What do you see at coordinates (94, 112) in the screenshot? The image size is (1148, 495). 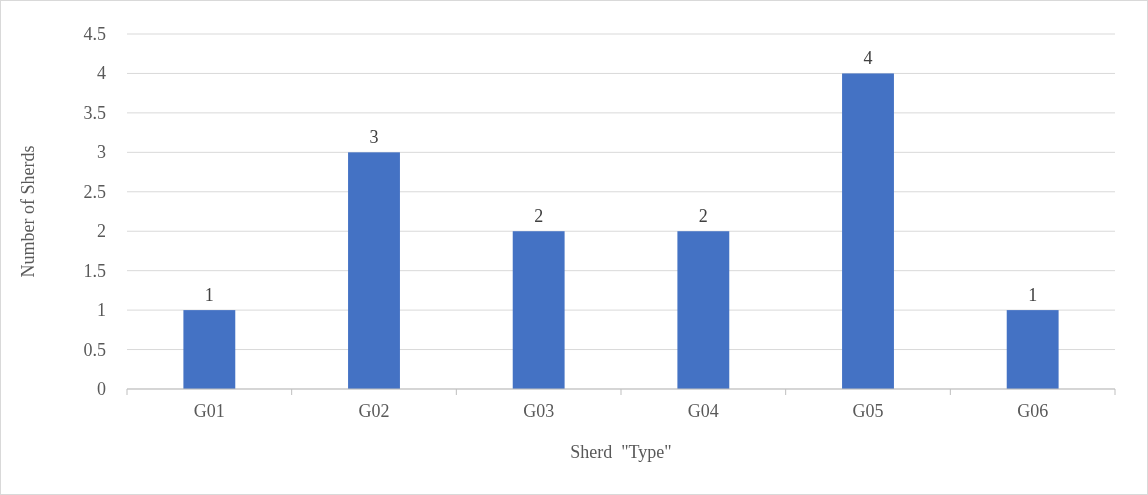 I see `y-tick-label: 3.5` at bounding box center [94, 112].